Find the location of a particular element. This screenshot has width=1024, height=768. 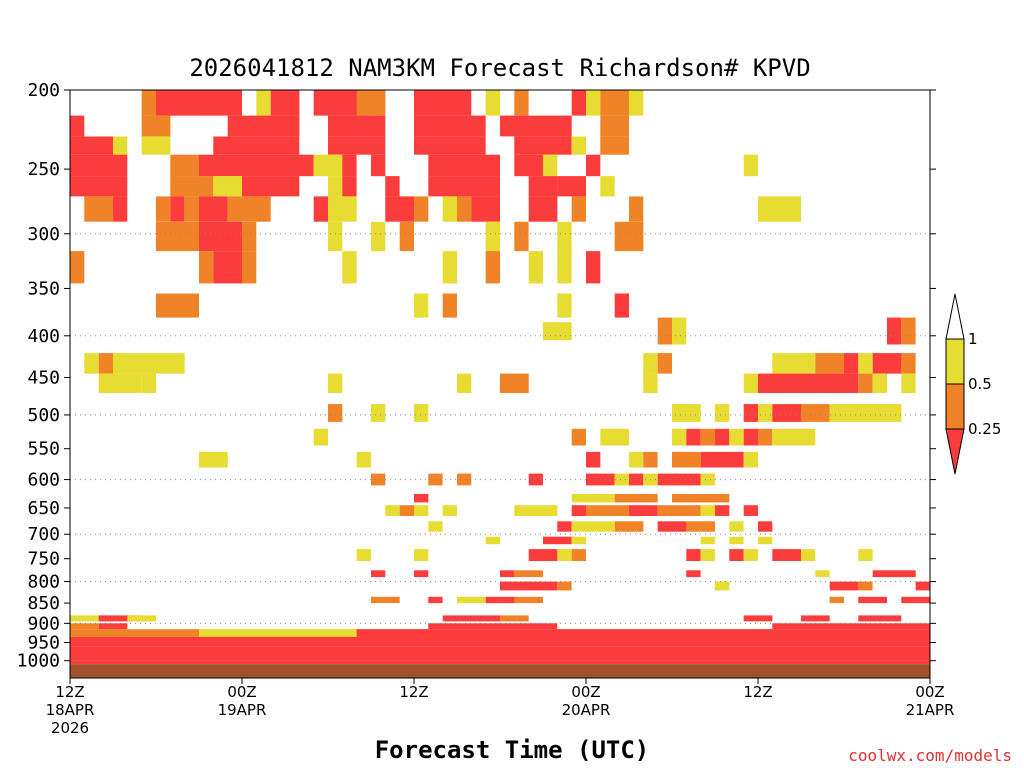

y-tick-label: 300 is located at coordinates (43, 234).